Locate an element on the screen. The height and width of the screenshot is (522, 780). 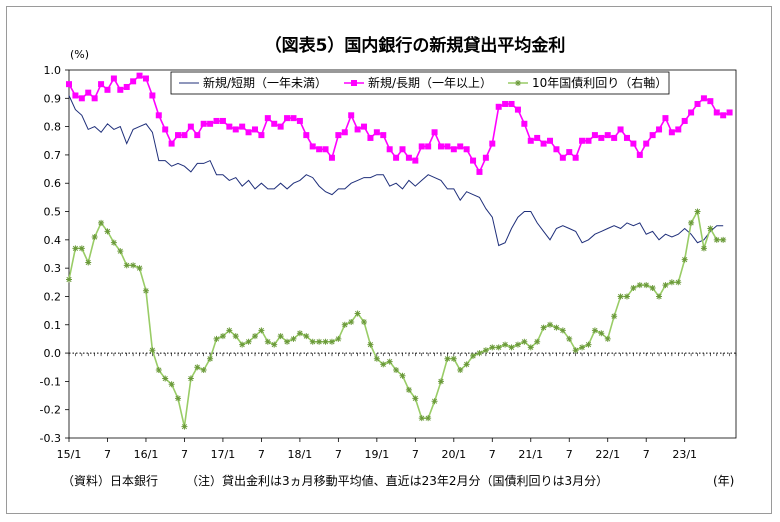
chart-title: （図表5）国内銀行の新規貸出平均金利 is located at coordinates (415, 45).